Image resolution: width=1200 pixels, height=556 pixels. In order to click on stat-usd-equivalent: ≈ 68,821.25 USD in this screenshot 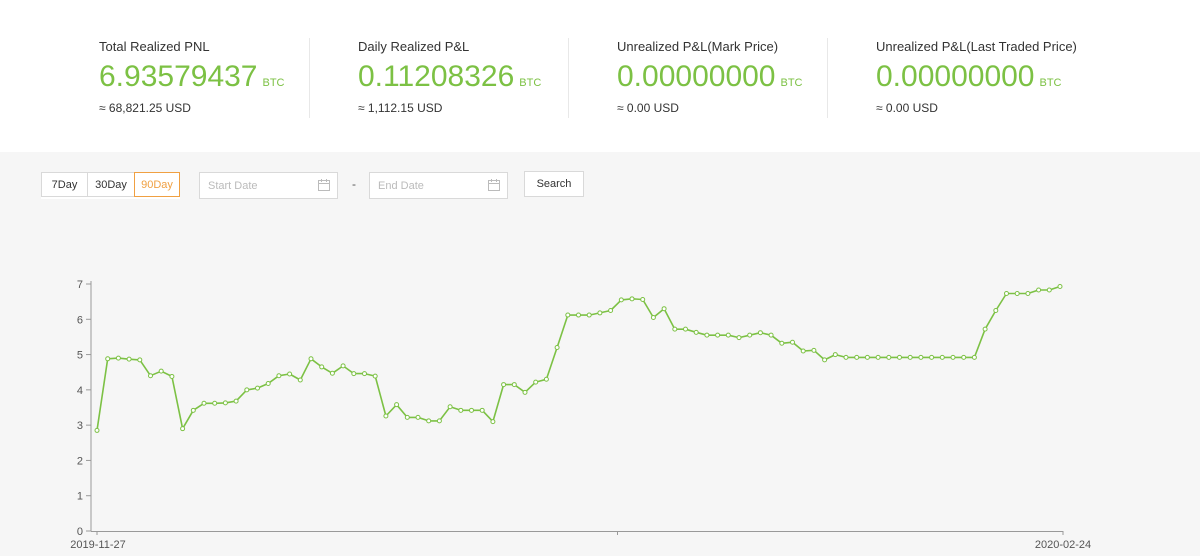, I will do `click(145, 108)`.